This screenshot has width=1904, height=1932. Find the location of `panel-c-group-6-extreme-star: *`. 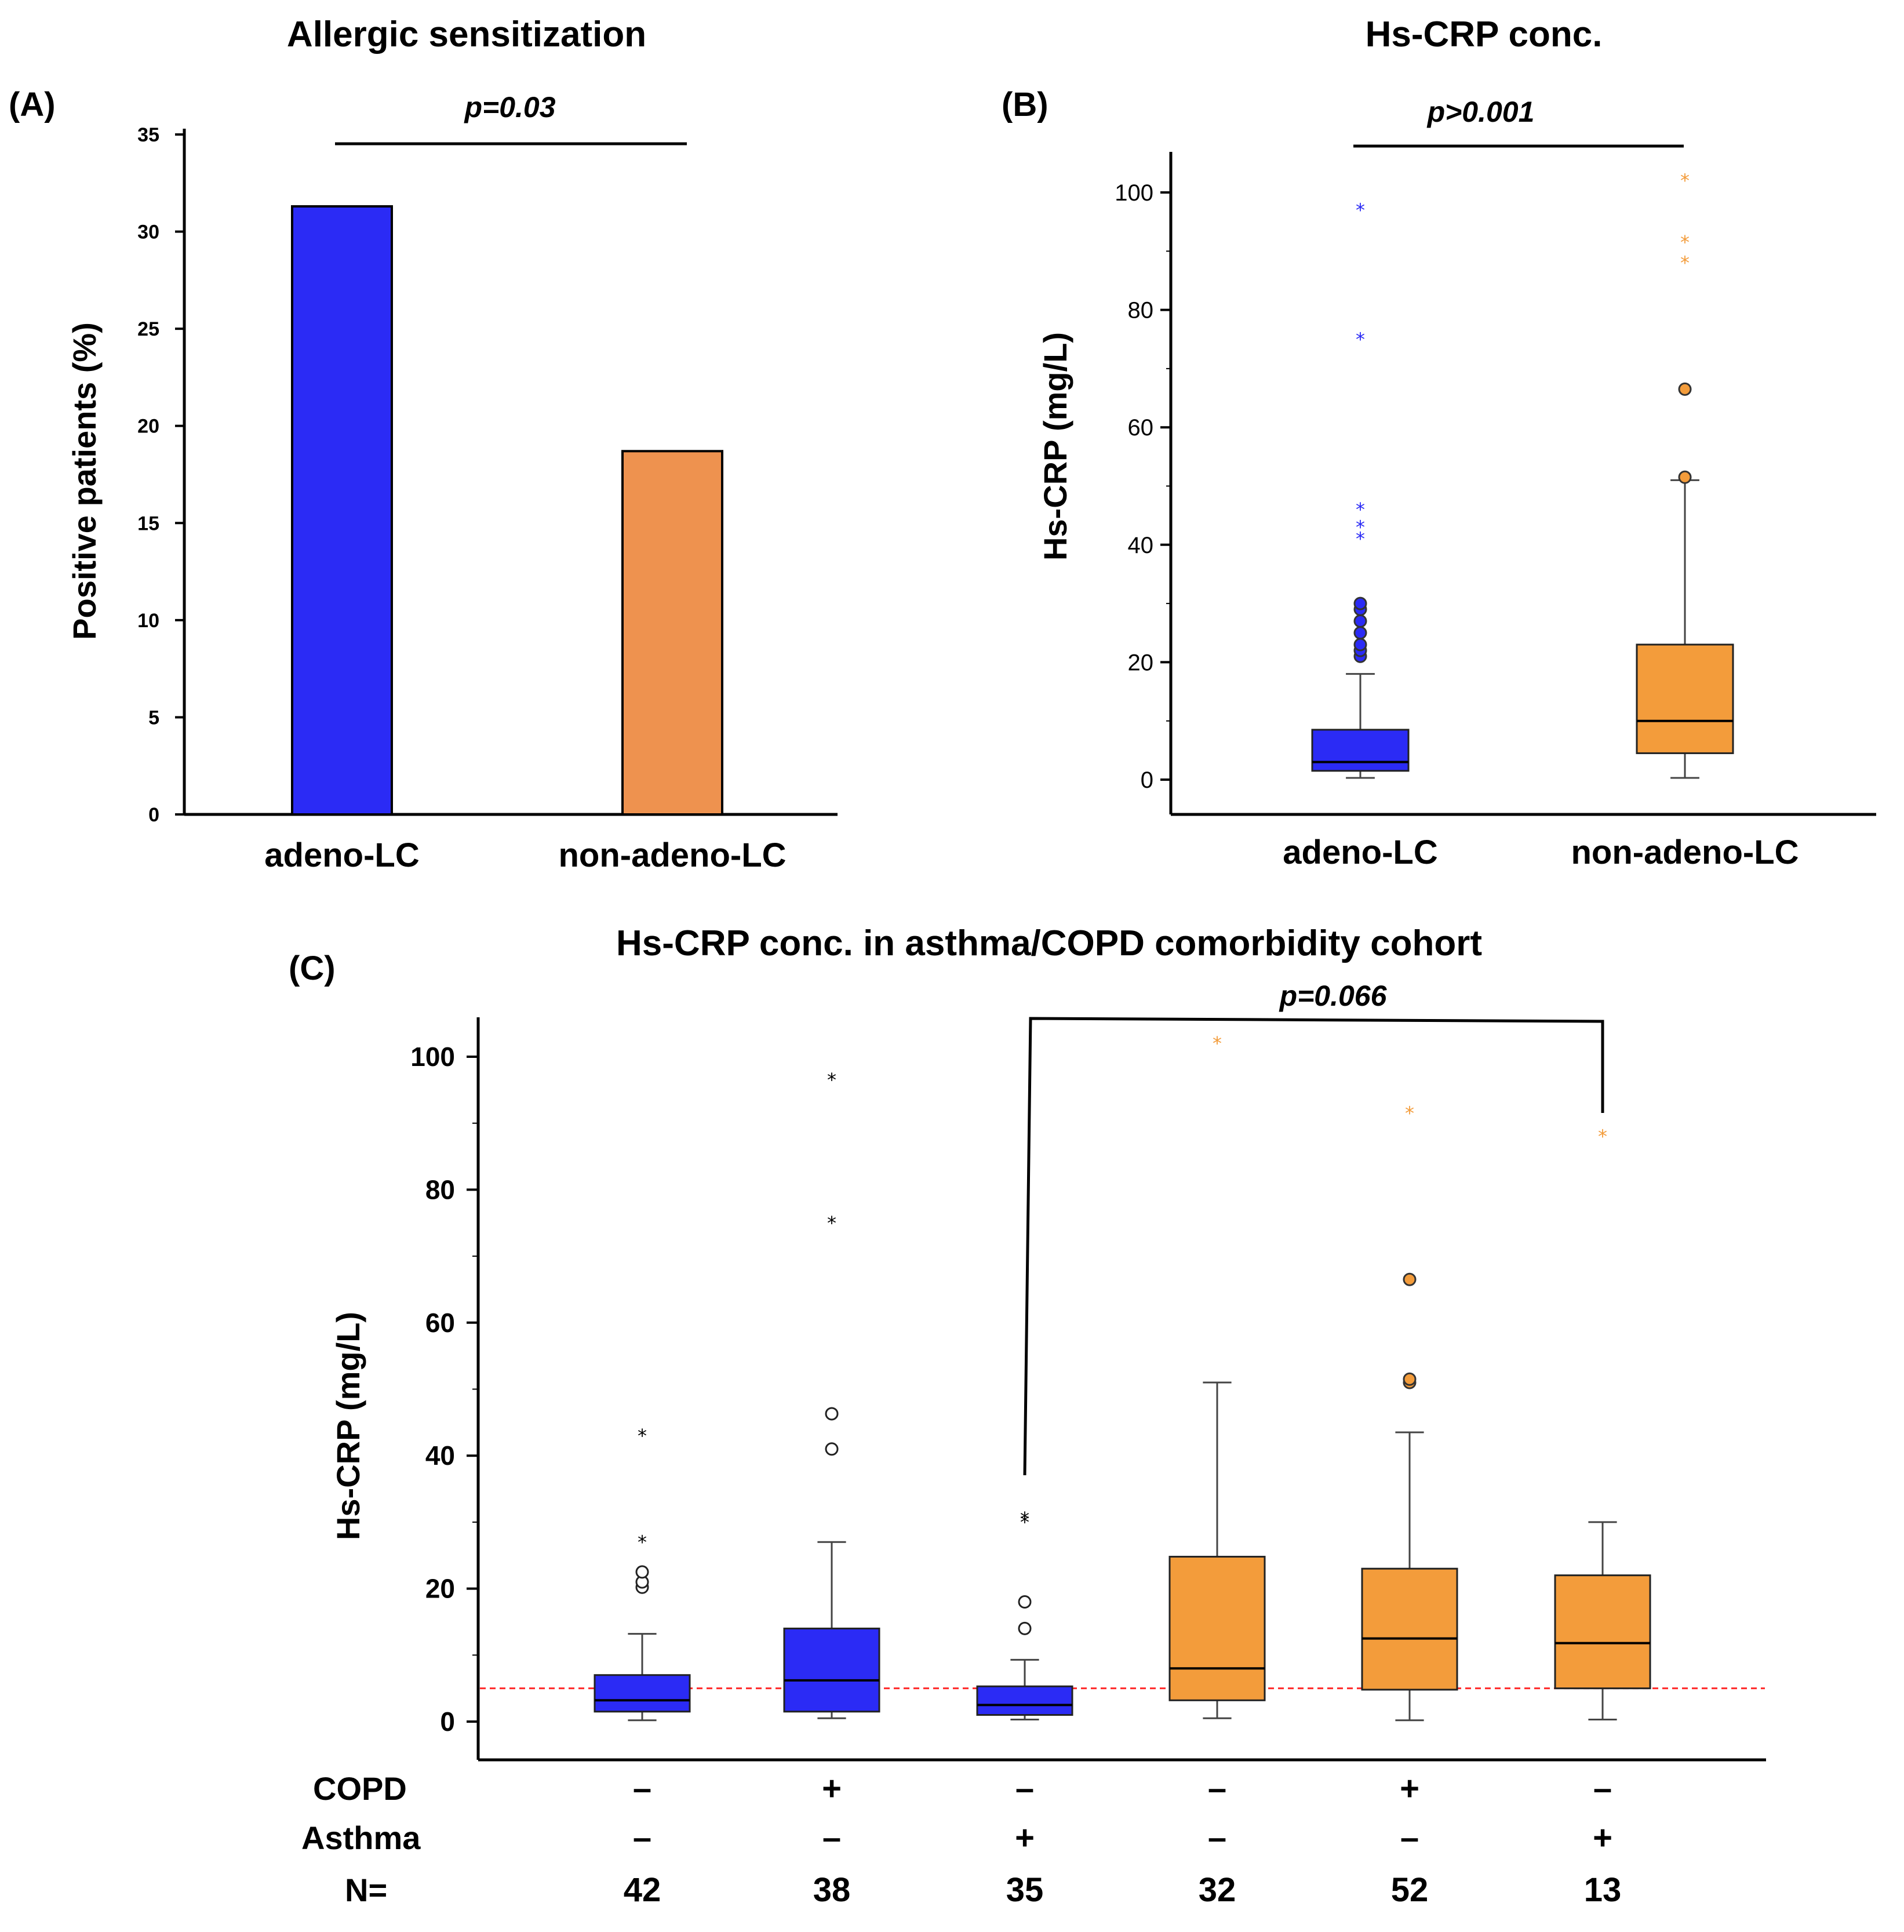

panel-c-group-6-extreme-star: * is located at coordinates (1602, 1137).